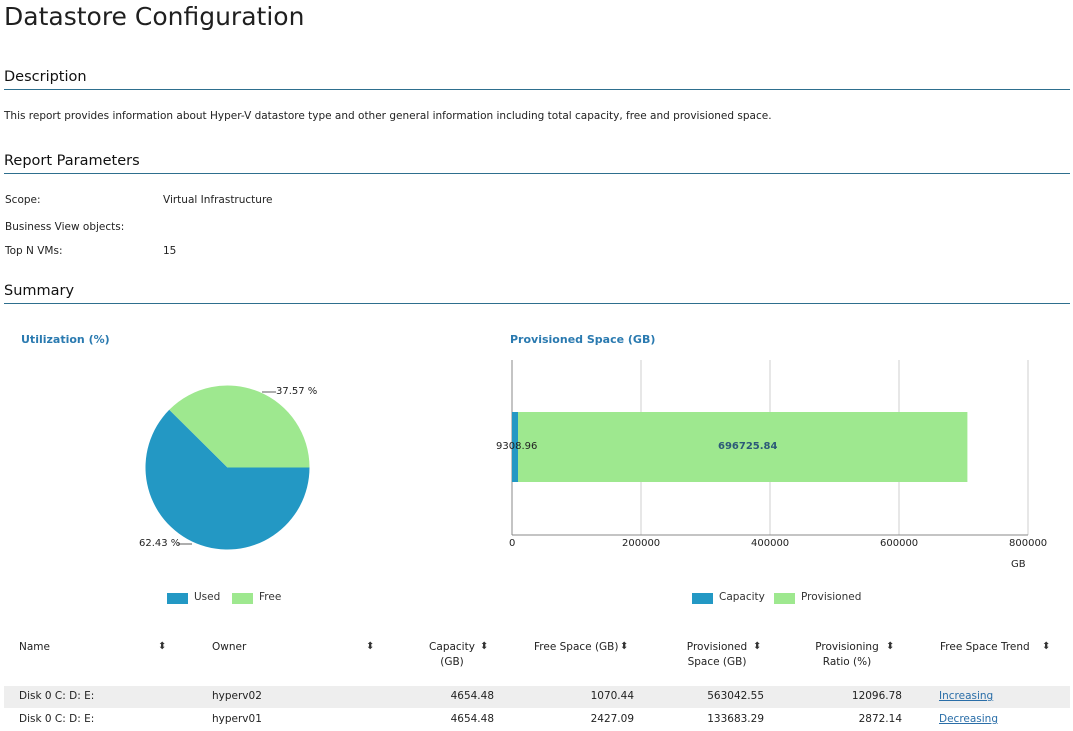  What do you see at coordinates (1018, 564) in the screenshot?
I see `x-axis-label: GB` at bounding box center [1018, 564].